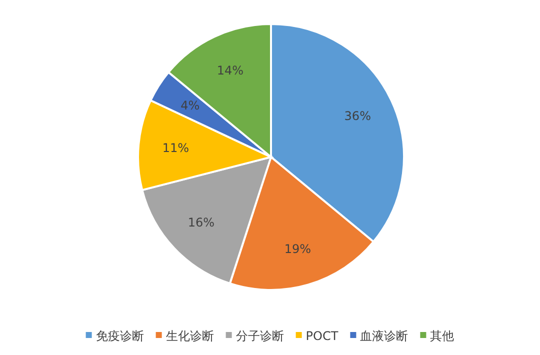 The width and height of the screenshot is (540, 355). Describe the element at coordinates (175, 147) in the screenshot. I see `data-label: 11%` at that location.